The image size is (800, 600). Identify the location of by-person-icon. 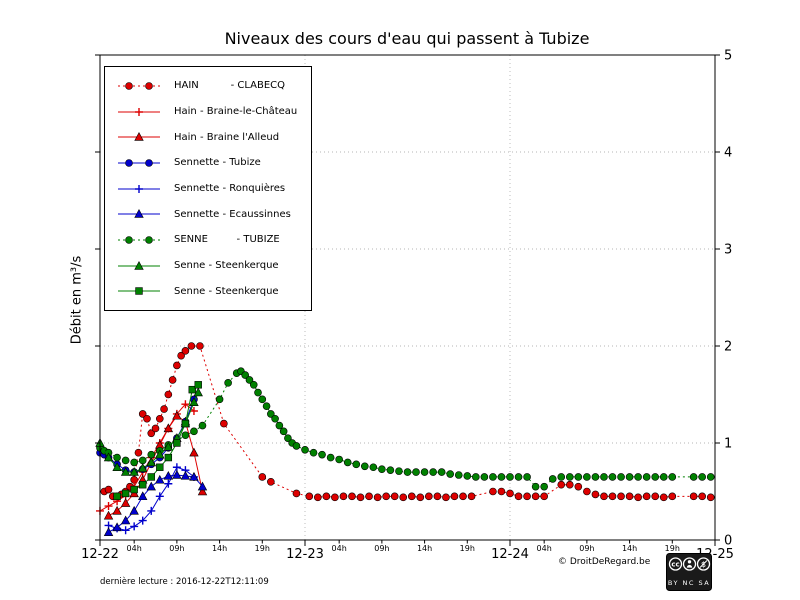
(689, 564).